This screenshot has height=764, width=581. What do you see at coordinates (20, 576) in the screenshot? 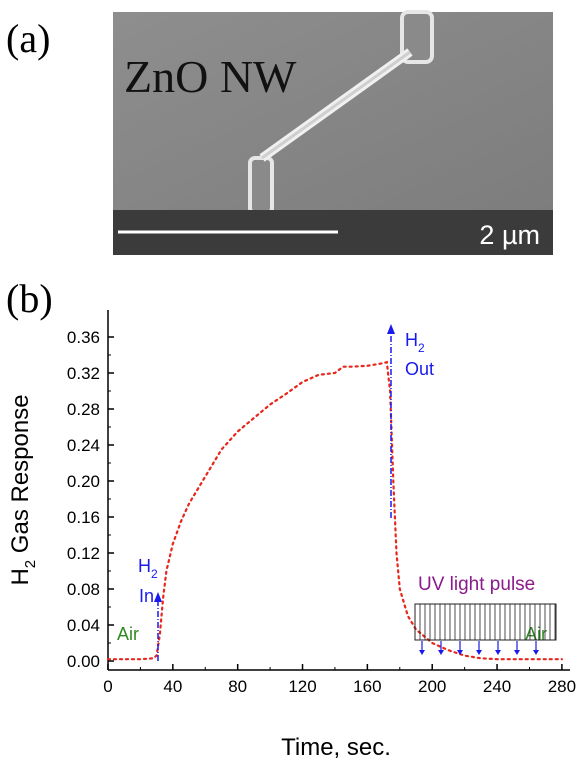
I see `y-label-main: H` at bounding box center [20, 576].